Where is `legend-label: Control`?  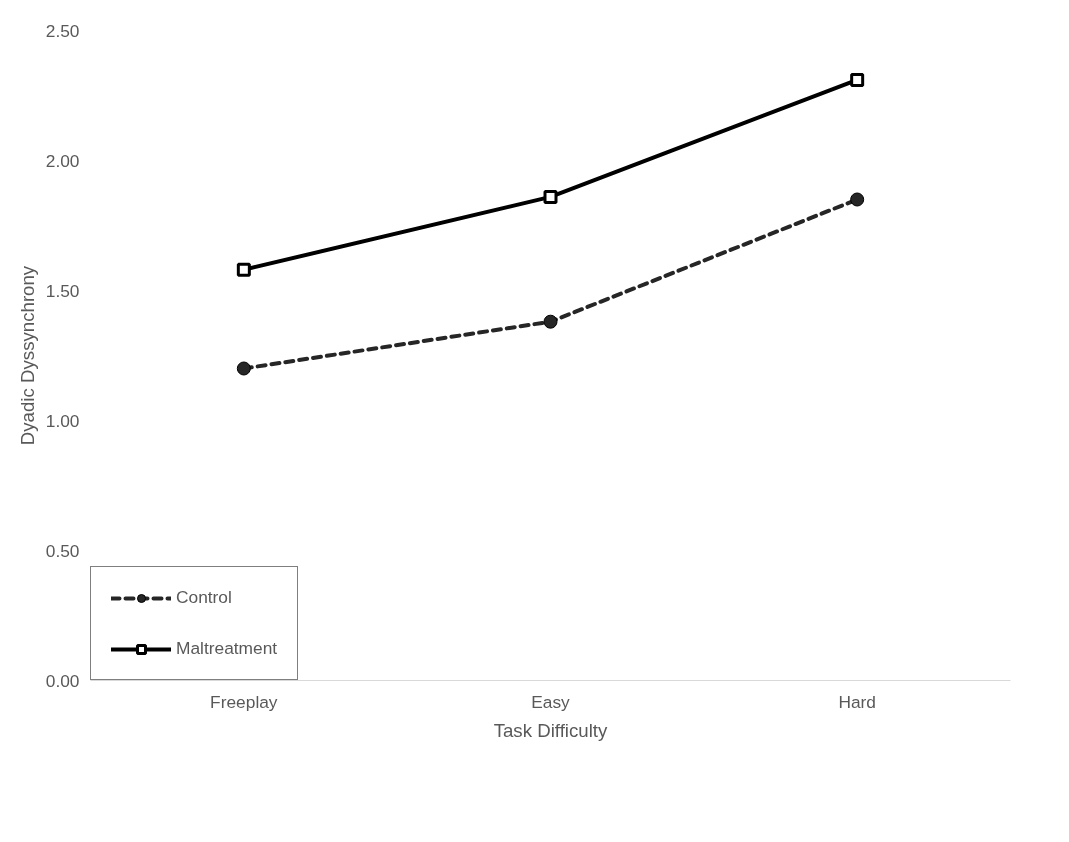
legend-label: Control is located at coordinates (204, 597).